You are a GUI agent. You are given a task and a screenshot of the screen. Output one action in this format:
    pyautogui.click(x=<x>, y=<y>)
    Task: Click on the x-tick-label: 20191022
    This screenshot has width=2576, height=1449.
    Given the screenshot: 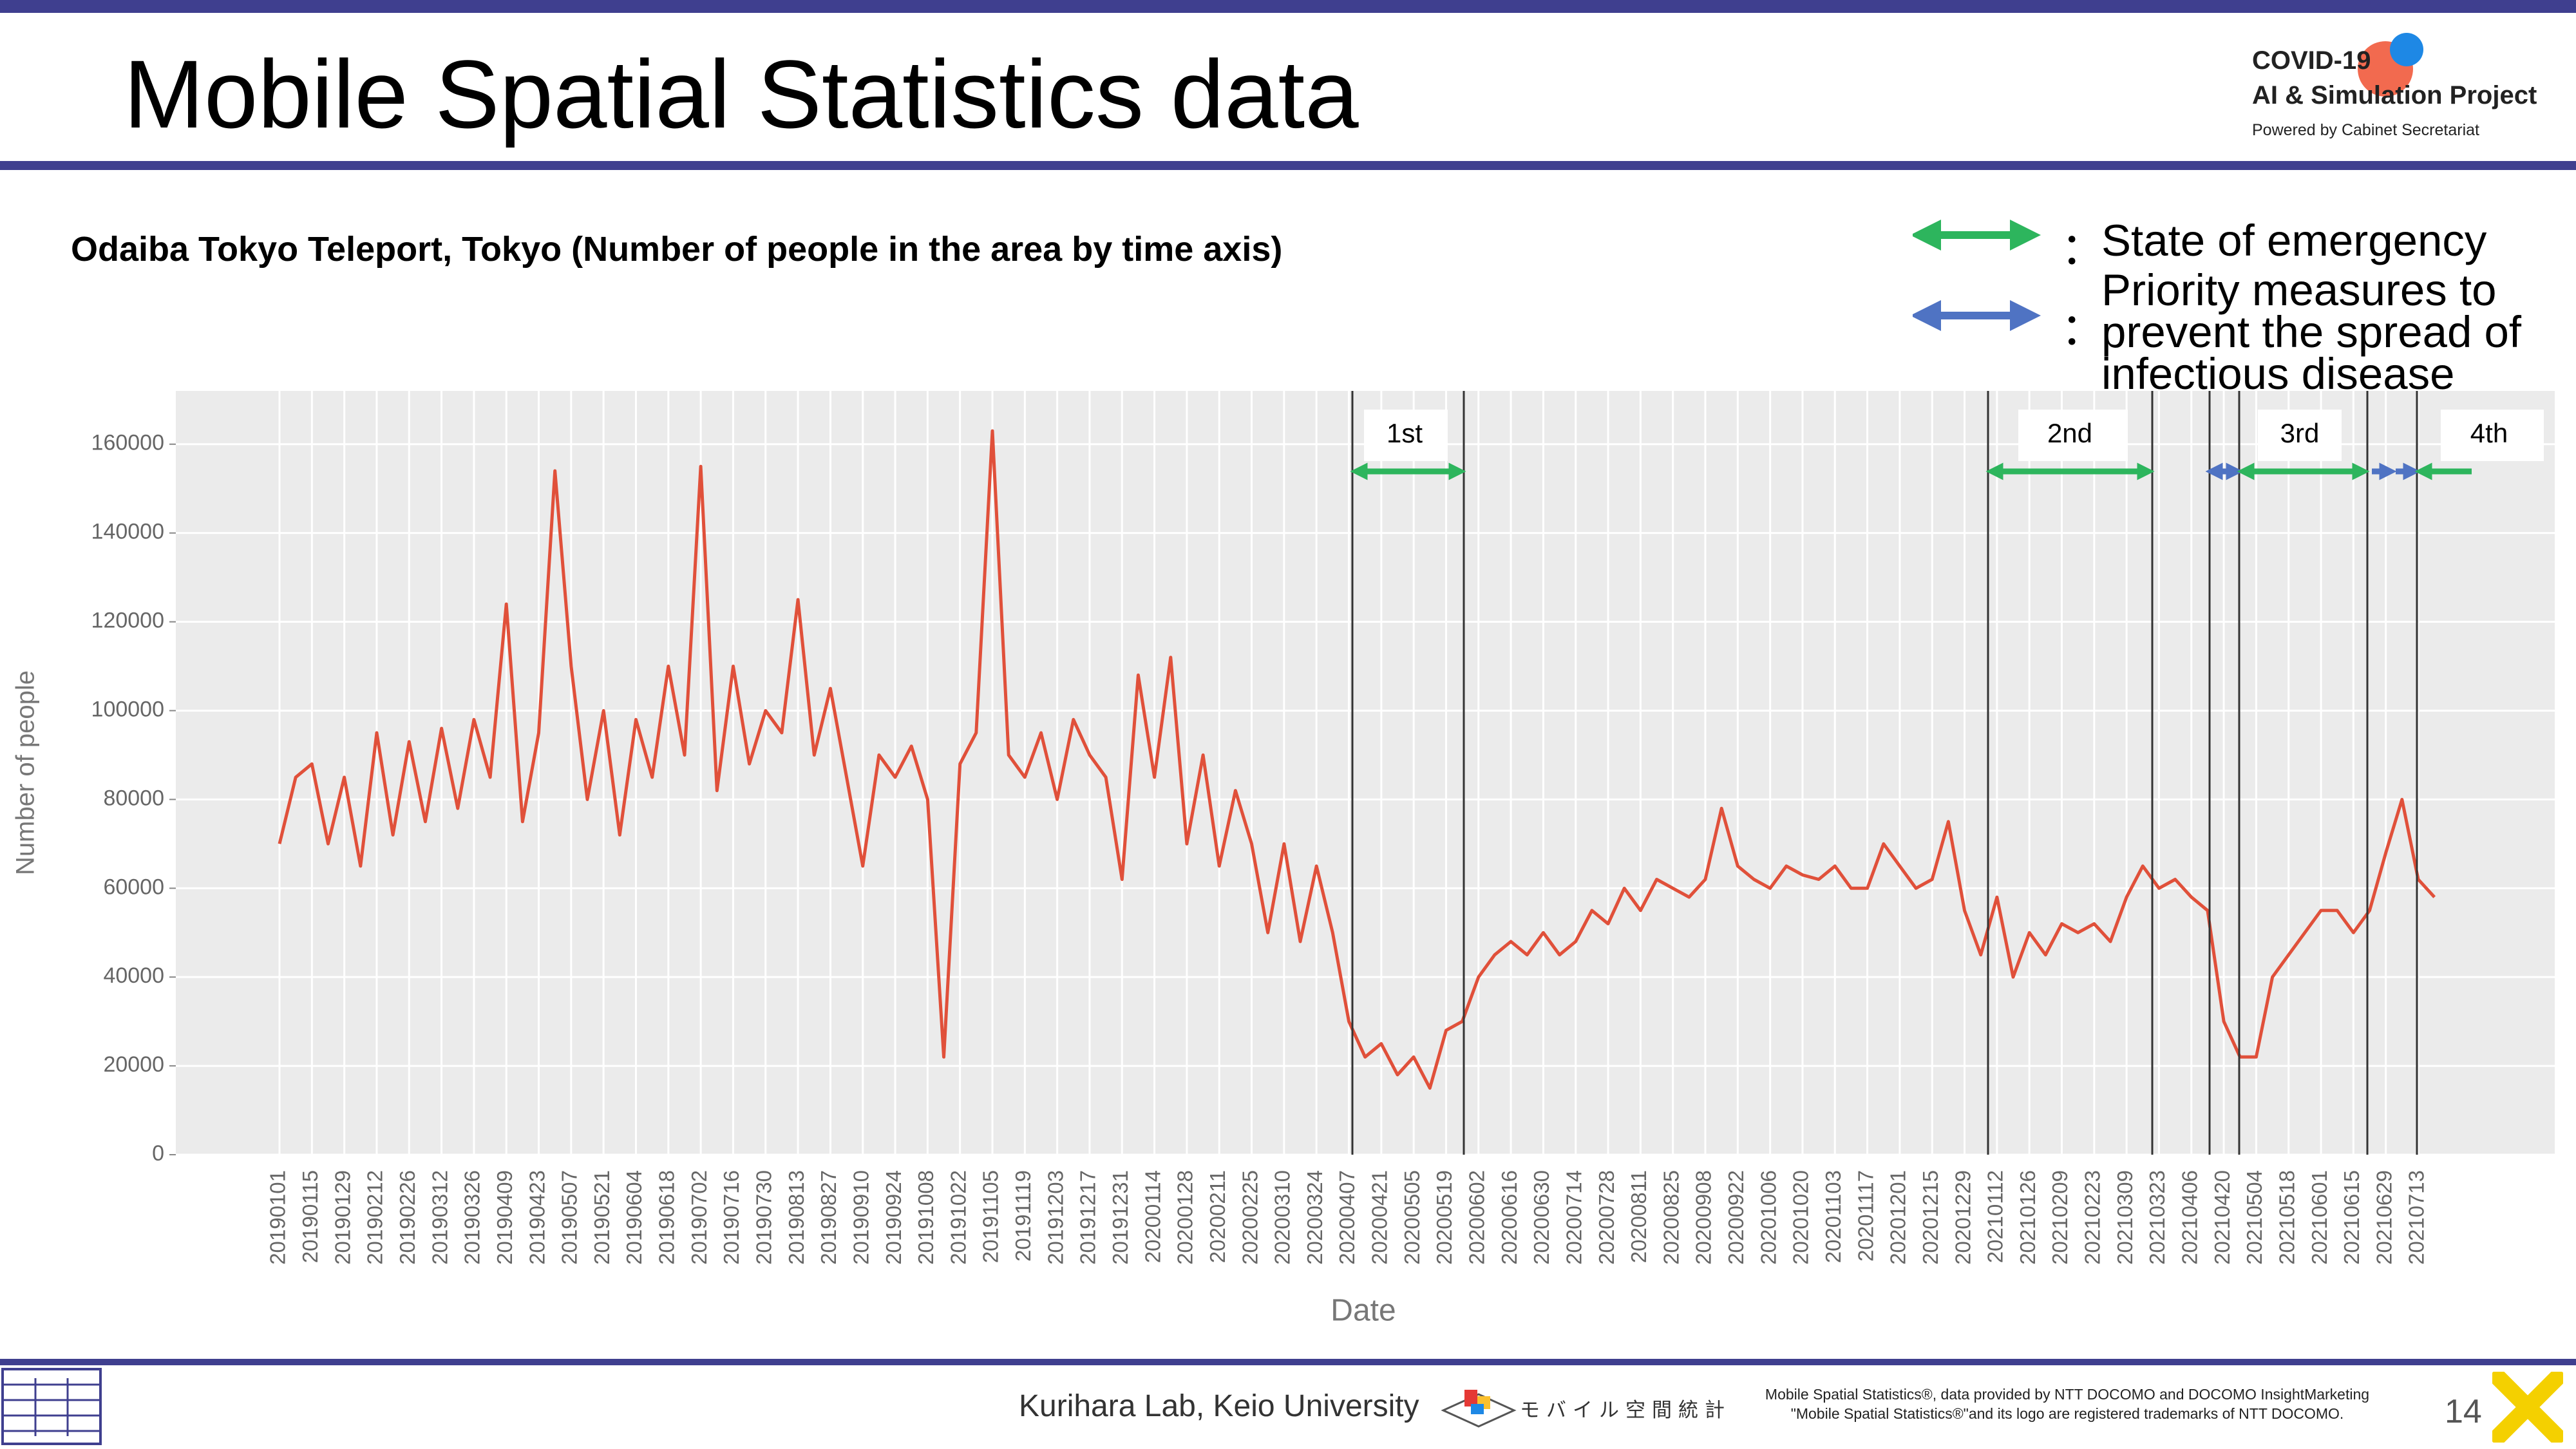 What is the action you would take?
    pyautogui.click(x=958, y=1218)
    